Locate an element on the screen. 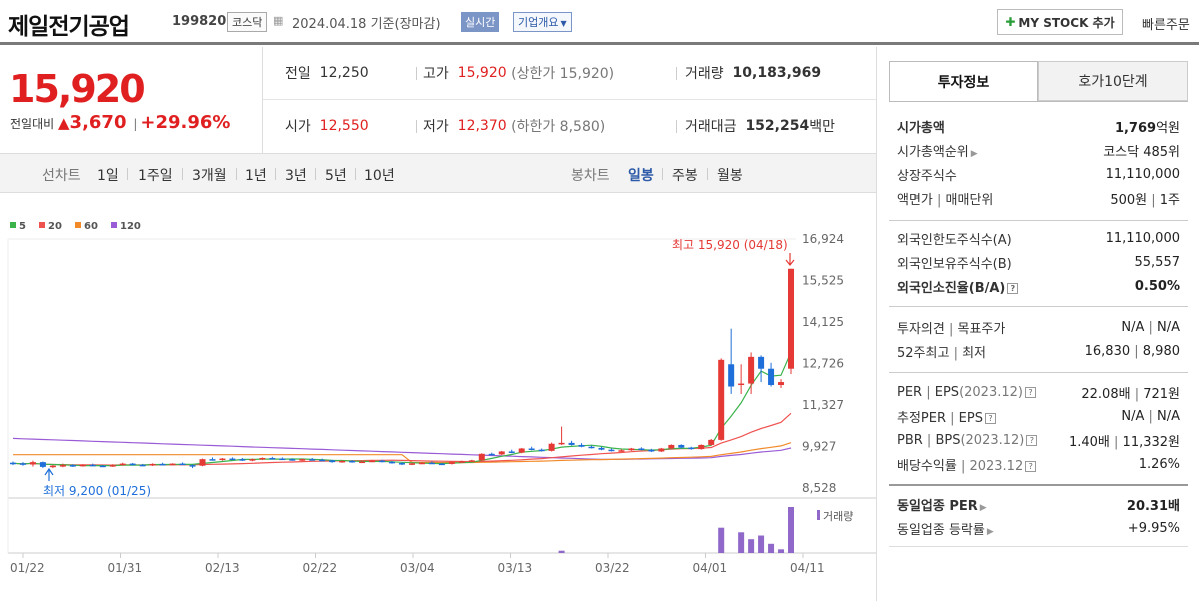  per-label: PER is located at coordinates (910, 392).